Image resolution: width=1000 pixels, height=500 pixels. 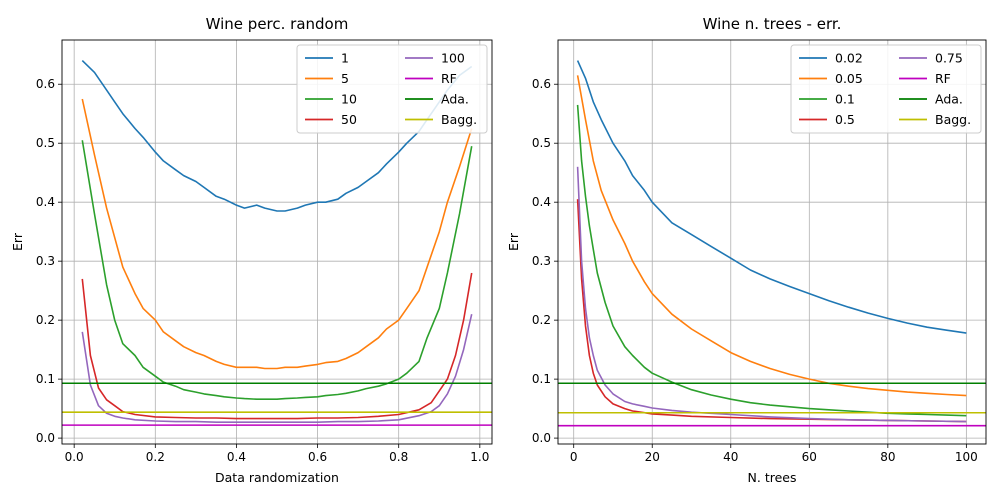 I want to click on chart-title: Wine n. trees - err., so click(x=772, y=24).